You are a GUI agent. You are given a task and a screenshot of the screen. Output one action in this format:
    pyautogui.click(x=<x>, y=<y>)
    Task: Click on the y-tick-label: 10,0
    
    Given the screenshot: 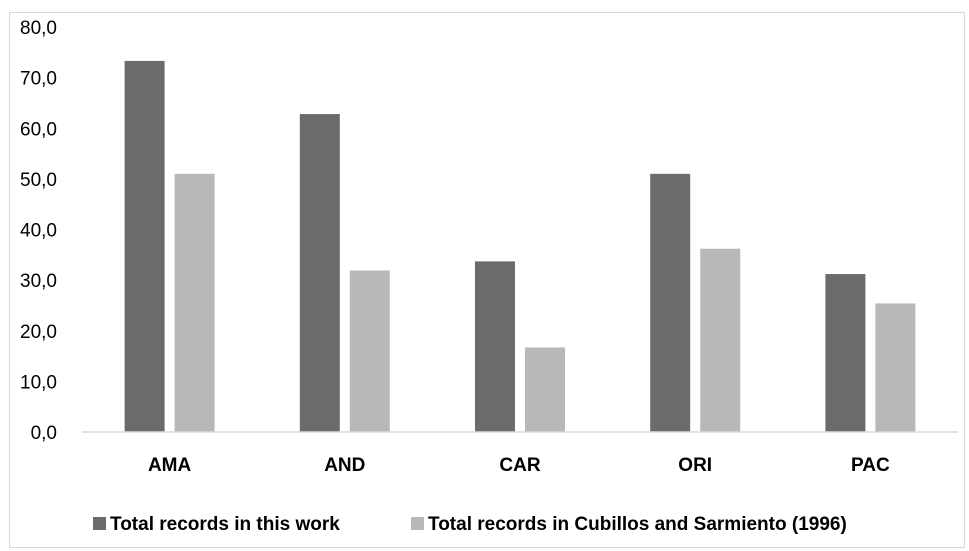 What is the action you would take?
    pyautogui.click(x=38, y=382)
    